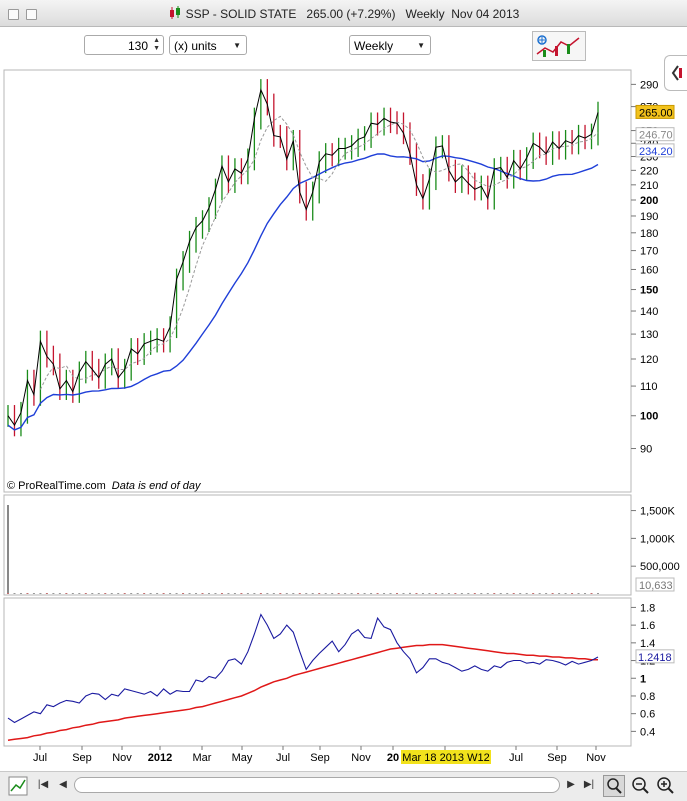  What do you see at coordinates (18, 786) in the screenshot?
I see `chart-thumbnail-icon` at bounding box center [18, 786].